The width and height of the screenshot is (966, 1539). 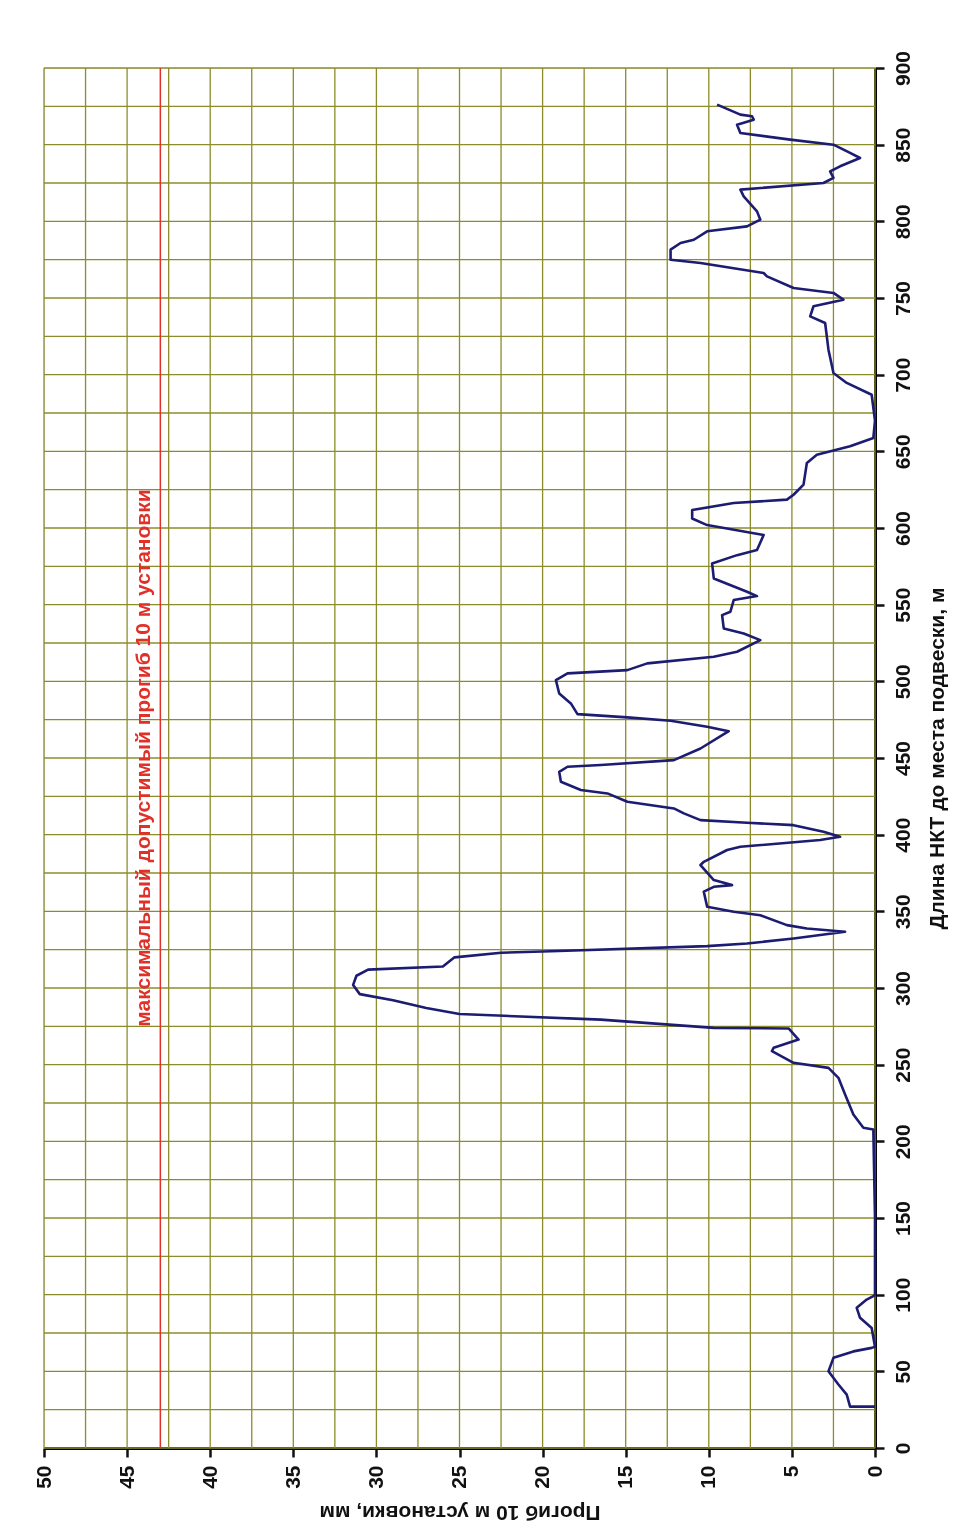 What do you see at coordinates (902, 1295) in the screenshot?
I see `y-tick-label: 100` at bounding box center [902, 1295].